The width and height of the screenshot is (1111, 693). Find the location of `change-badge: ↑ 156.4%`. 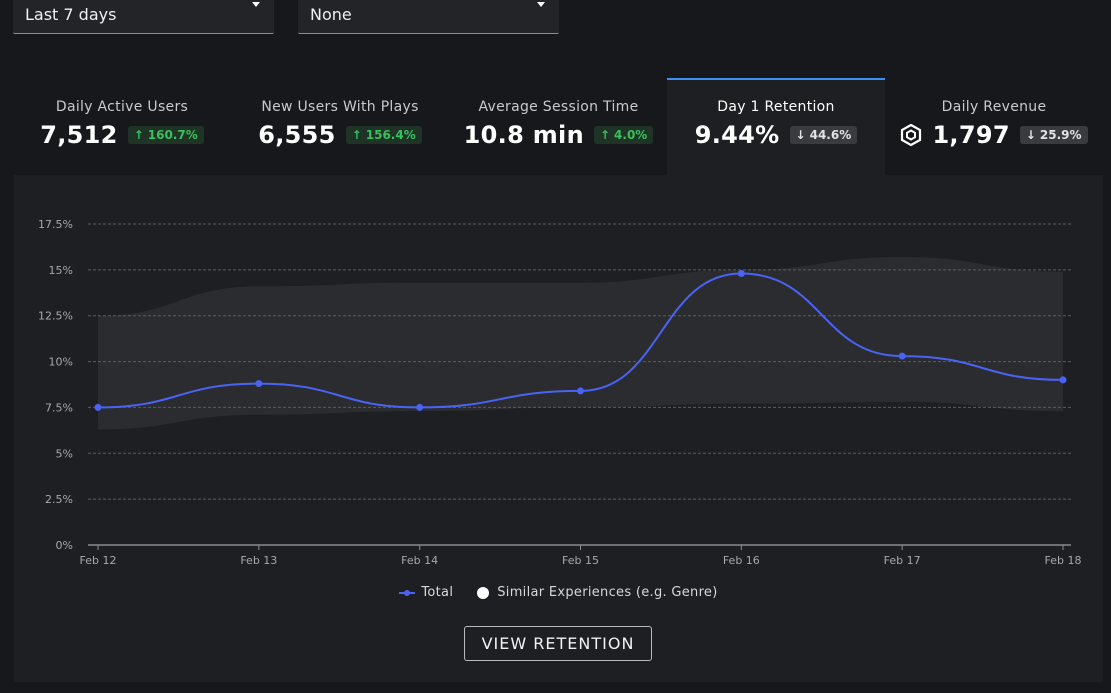

change-badge: ↑ 156.4% is located at coordinates (383, 135).